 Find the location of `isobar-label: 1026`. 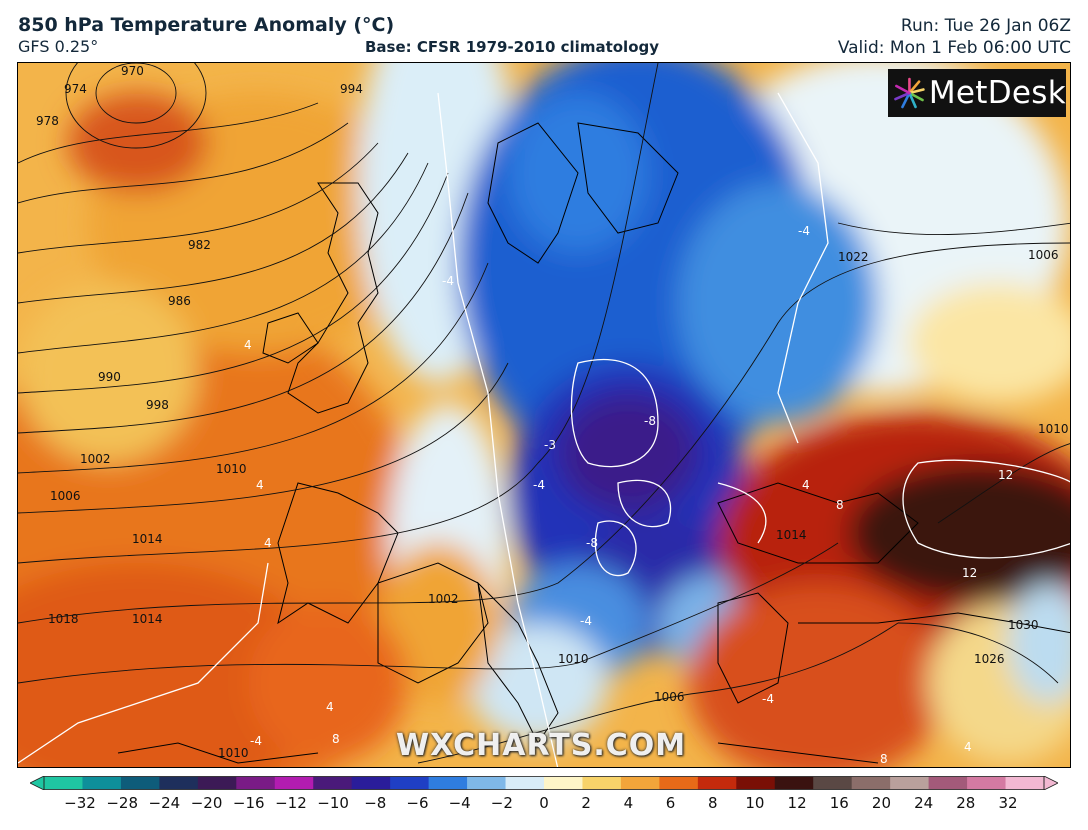

isobar-label: 1026 is located at coordinates (989, 659).